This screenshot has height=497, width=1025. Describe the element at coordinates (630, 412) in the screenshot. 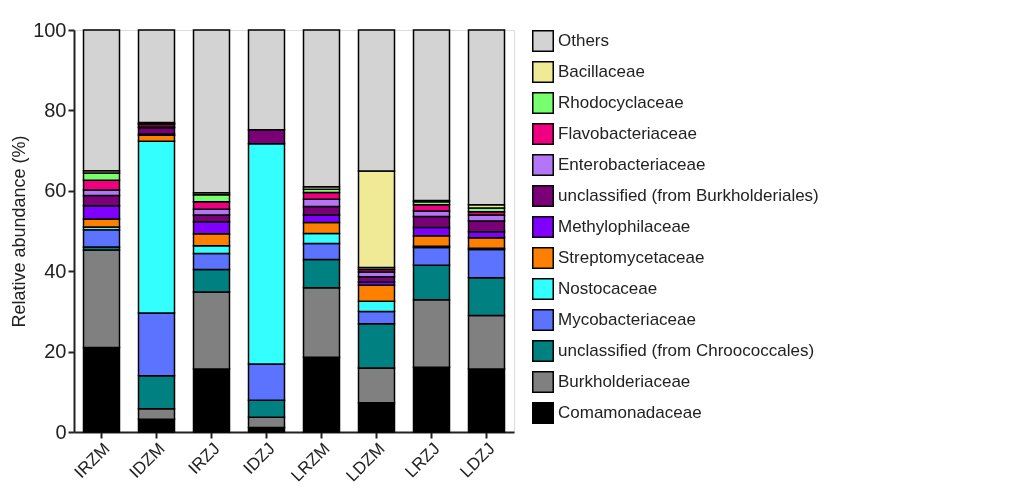

I see `legend-label: Comamonadaceae` at that location.